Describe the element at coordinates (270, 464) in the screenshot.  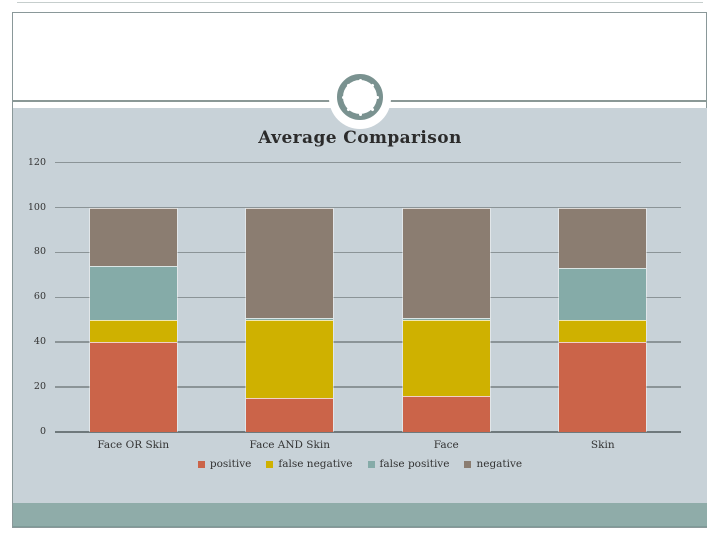
I see `legend-swatch-false-negative` at that location.